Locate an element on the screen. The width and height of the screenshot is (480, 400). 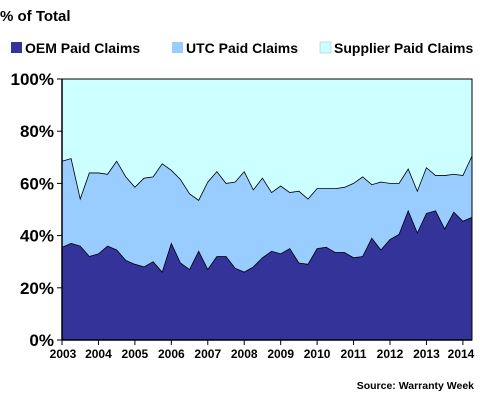
x-tick-label: 2010 is located at coordinates (317, 354).